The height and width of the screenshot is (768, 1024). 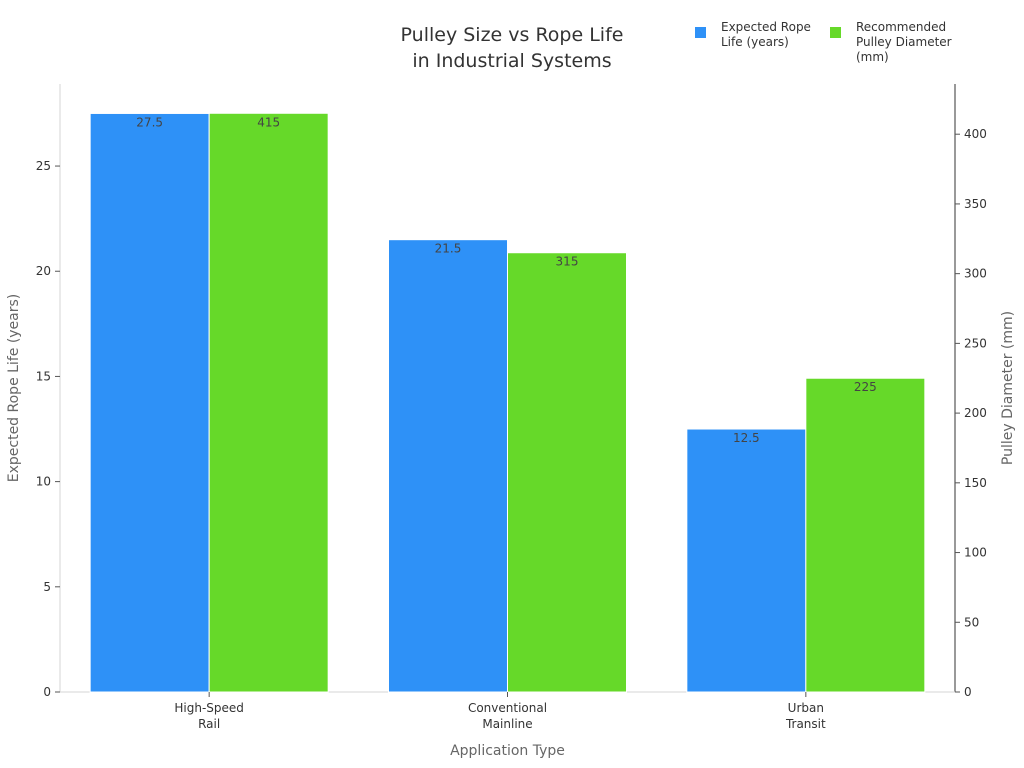 I want to click on data-label-rope-life-1: 21.5, so click(x=448, y=249).